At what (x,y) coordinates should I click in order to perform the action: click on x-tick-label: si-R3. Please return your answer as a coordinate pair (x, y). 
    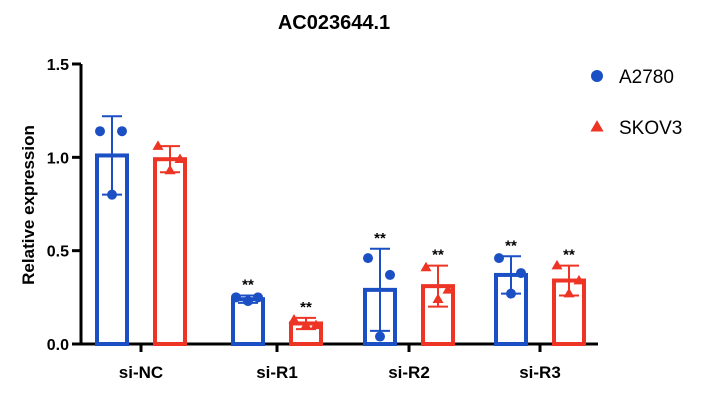
    Looking at the image, I should click on (540, 372).